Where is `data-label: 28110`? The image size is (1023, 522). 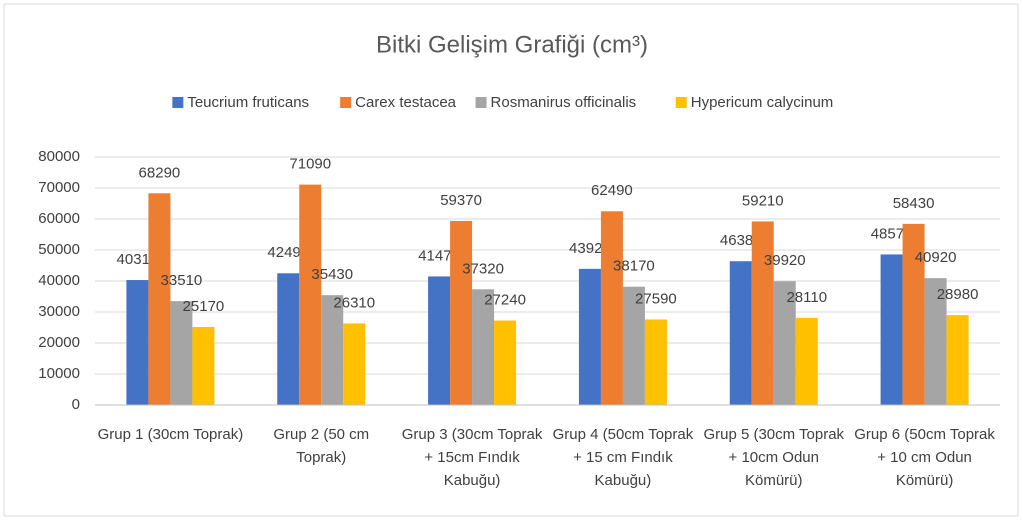
data-label: 28110 is located at coordinates (806, 297).